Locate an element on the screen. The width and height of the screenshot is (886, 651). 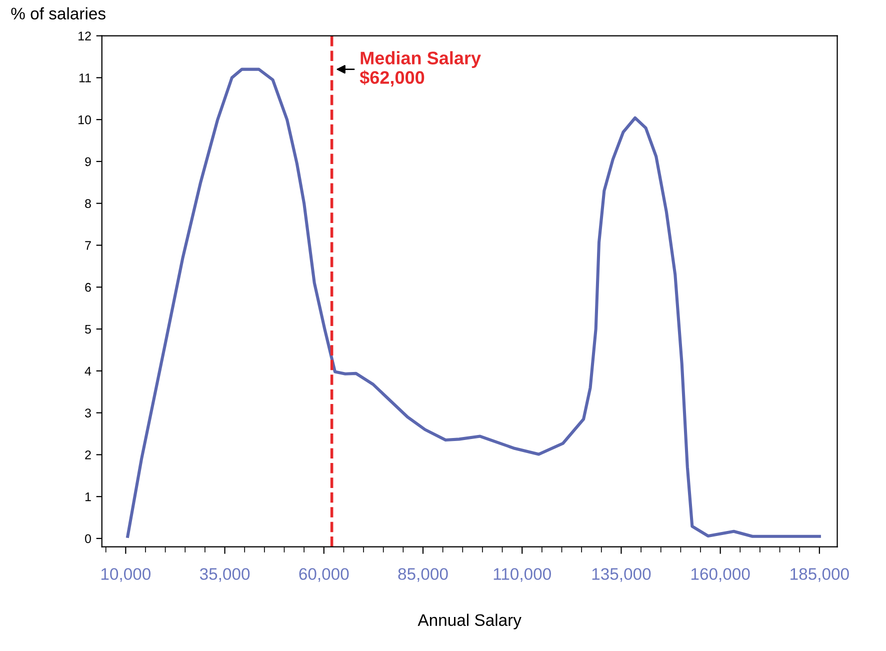
y-tick-label: 1 is located at coordinates (88, 497).